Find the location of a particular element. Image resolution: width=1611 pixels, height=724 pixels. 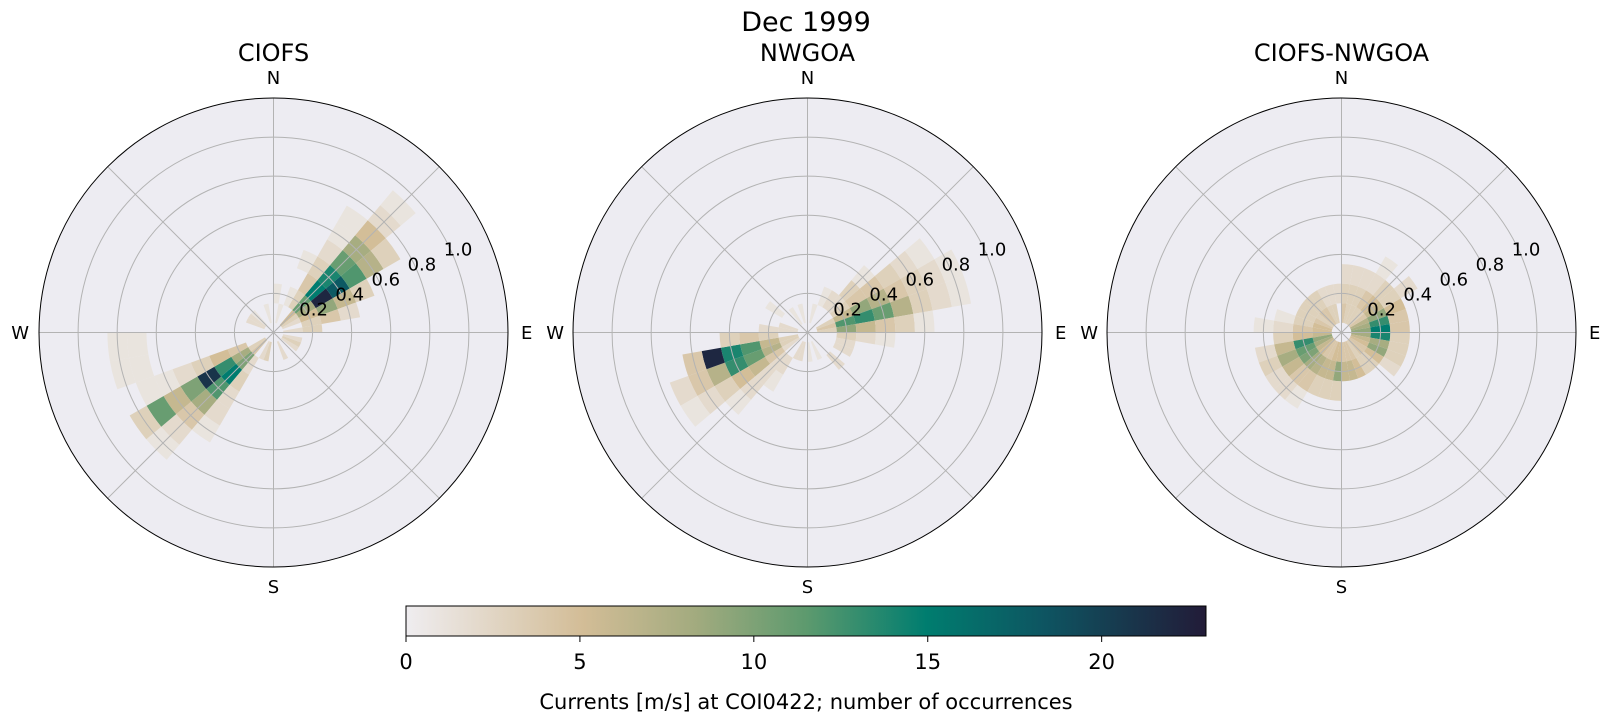

panel-title: CIOFS is located at coordinates (273, 53).